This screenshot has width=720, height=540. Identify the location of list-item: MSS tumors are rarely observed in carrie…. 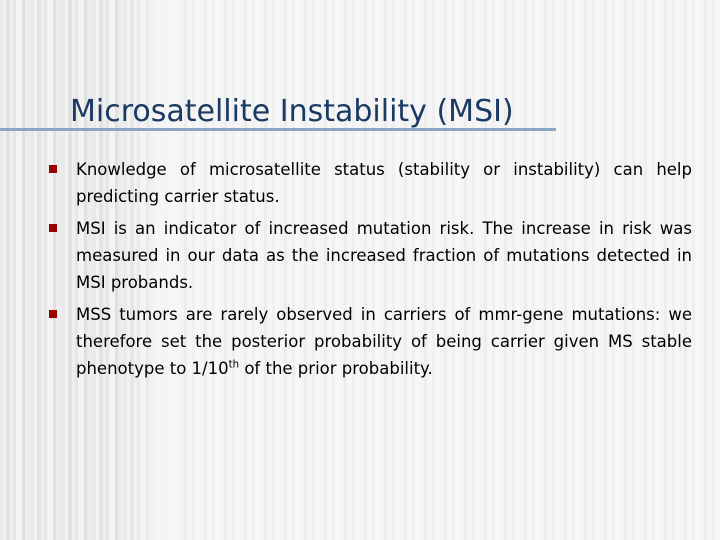
(368, 341).